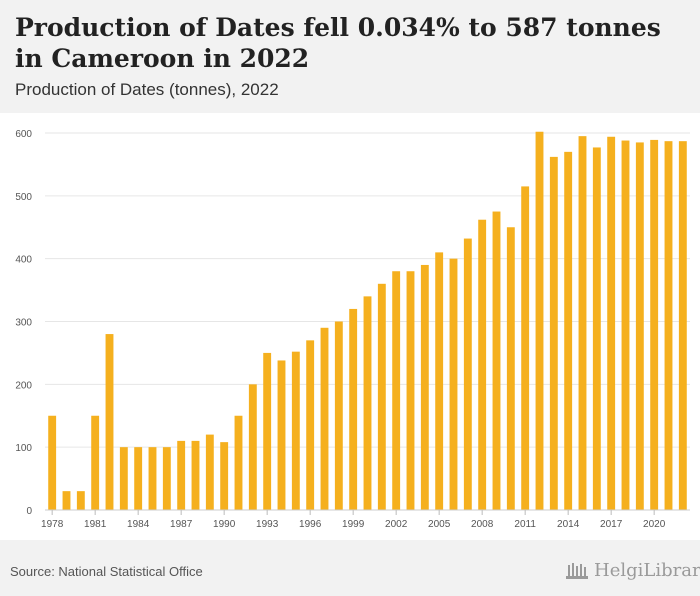 The height and width of the screenshot is (596, 700). Describe the element at coordinates (252, 447) in the screenshot. I see `bar-1992` at that location.